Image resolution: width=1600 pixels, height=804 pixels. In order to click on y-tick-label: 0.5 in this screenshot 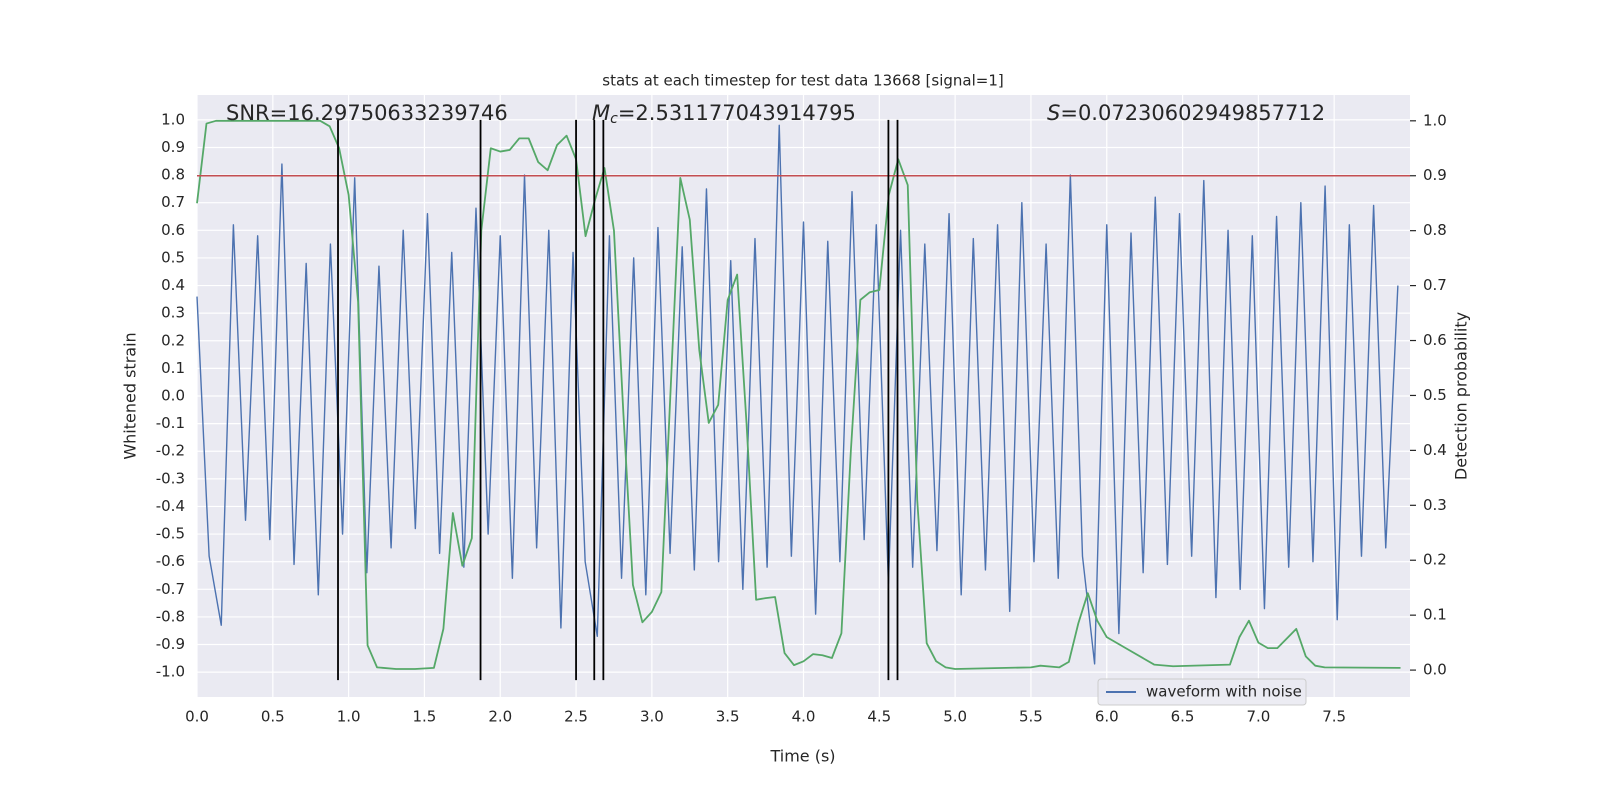, I will do `click(173, 257)`.